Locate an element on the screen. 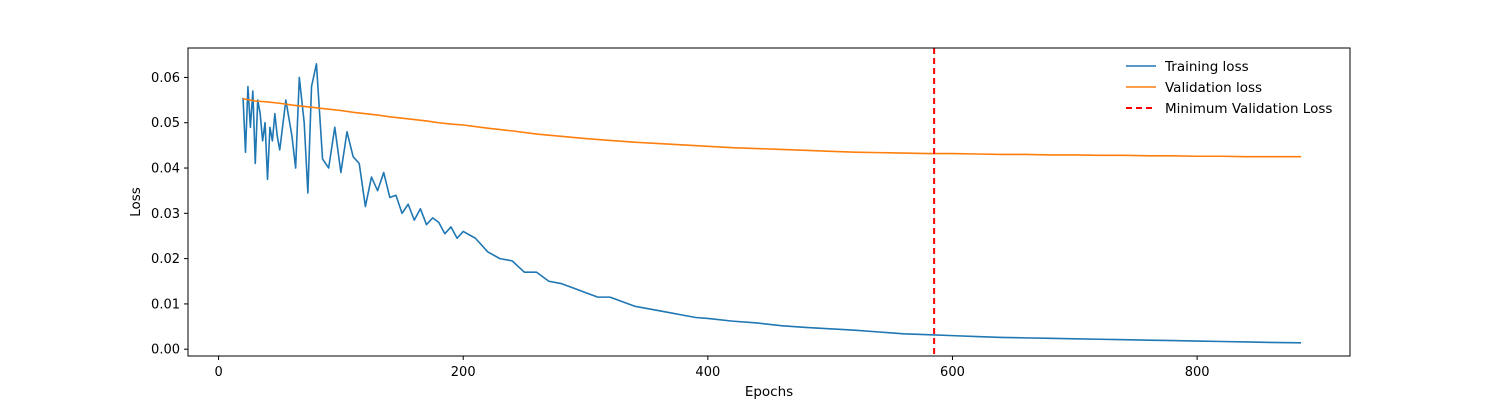 The image size is (1500, 400). x-axis: 0 200 400 600 800 is located at coordinates (712, 368).